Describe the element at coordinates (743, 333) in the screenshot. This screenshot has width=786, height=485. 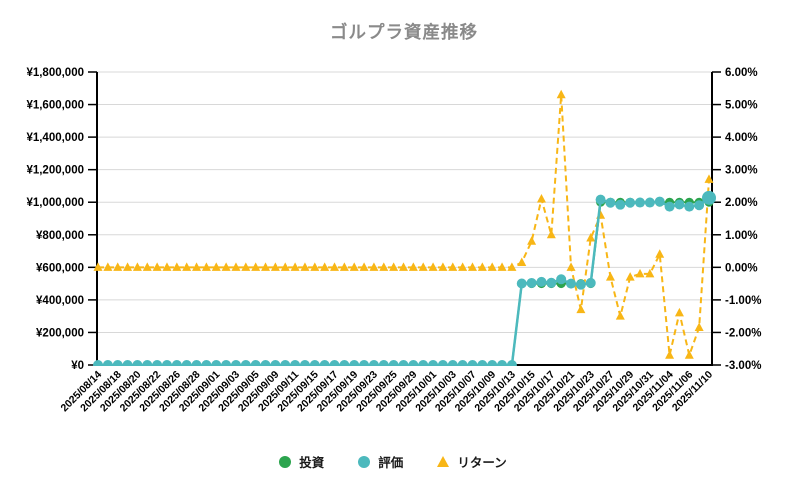
I see `svg-text: -2.00%` at that location.